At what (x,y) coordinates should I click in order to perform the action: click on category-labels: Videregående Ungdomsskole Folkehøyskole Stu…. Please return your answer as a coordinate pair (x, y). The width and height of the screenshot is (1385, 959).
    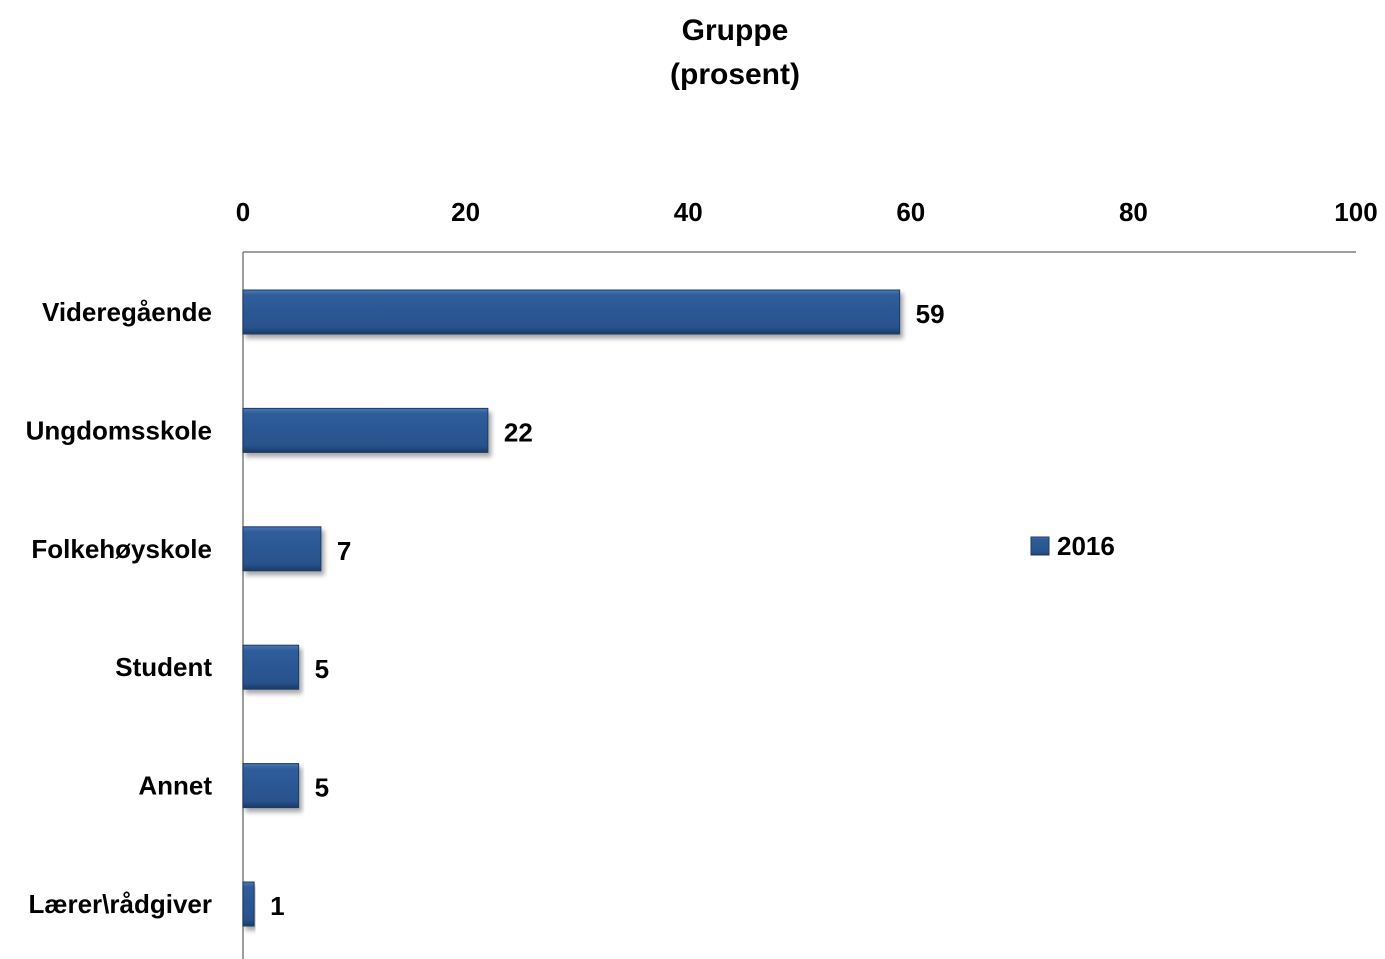
    Looking at the image, I should click on (119, 608).